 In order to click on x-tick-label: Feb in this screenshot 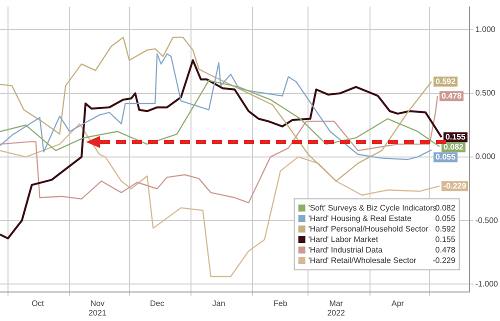, I will do `click(281, 303)`.